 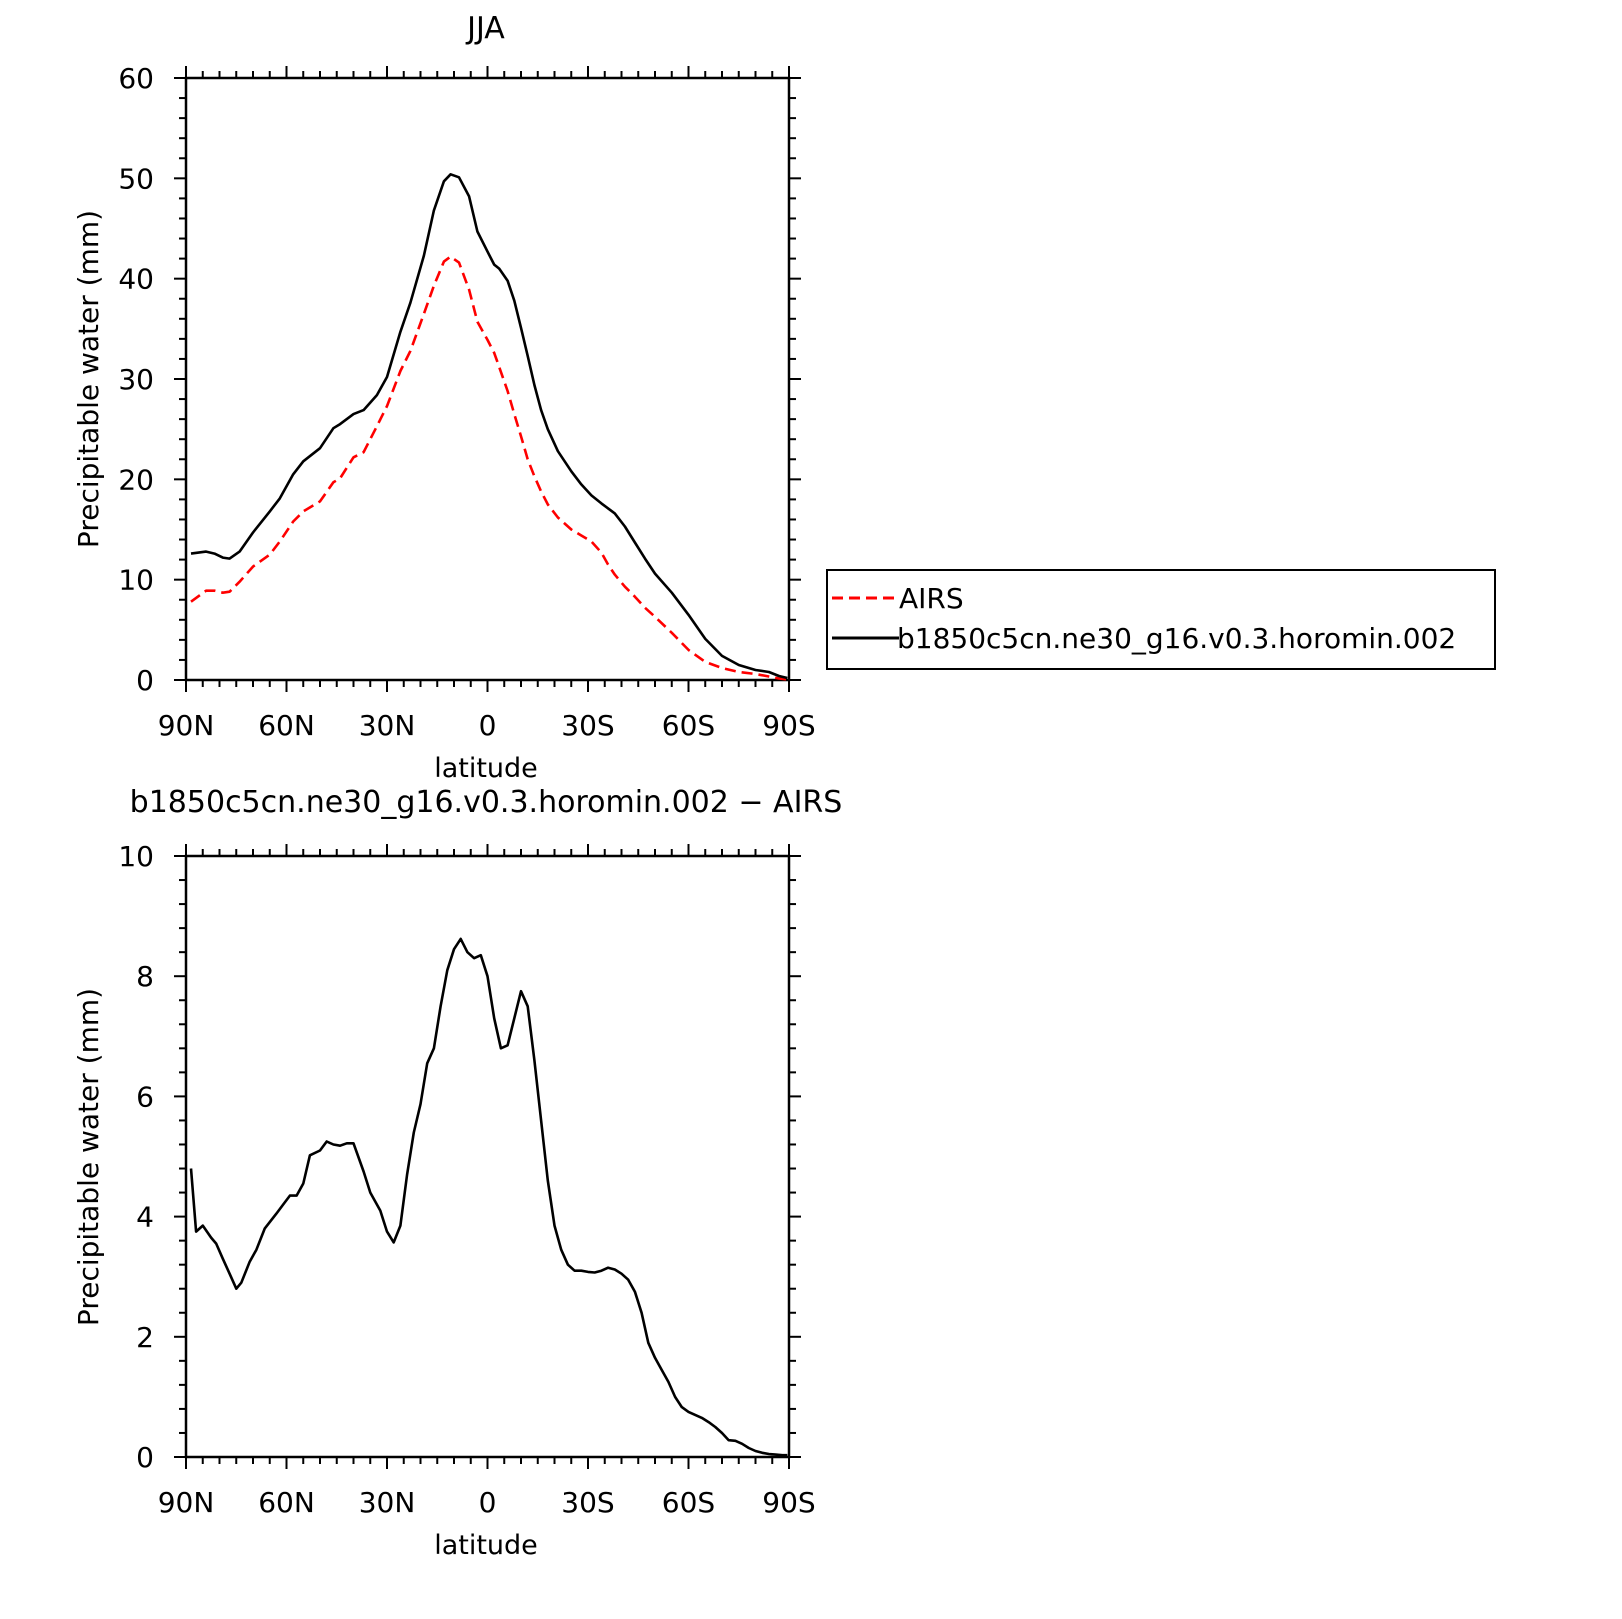 What do you see at coordinates (387, 1502) in the screenshot?
I see `bottom-x-tick-label: 30N` at bounding box center [387, 1502].